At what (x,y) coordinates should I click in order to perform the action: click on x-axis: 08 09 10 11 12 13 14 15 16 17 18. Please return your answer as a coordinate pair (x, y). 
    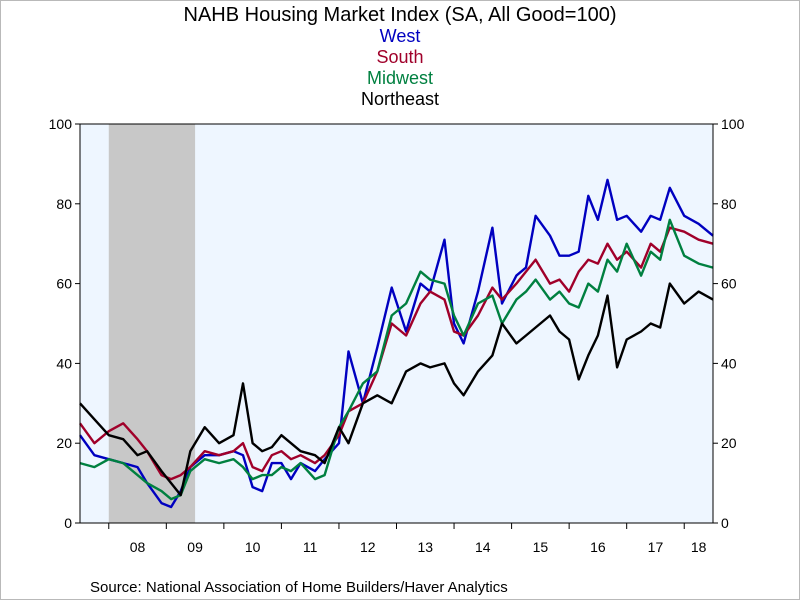
    Looking at the image, I should click on (407, 539).